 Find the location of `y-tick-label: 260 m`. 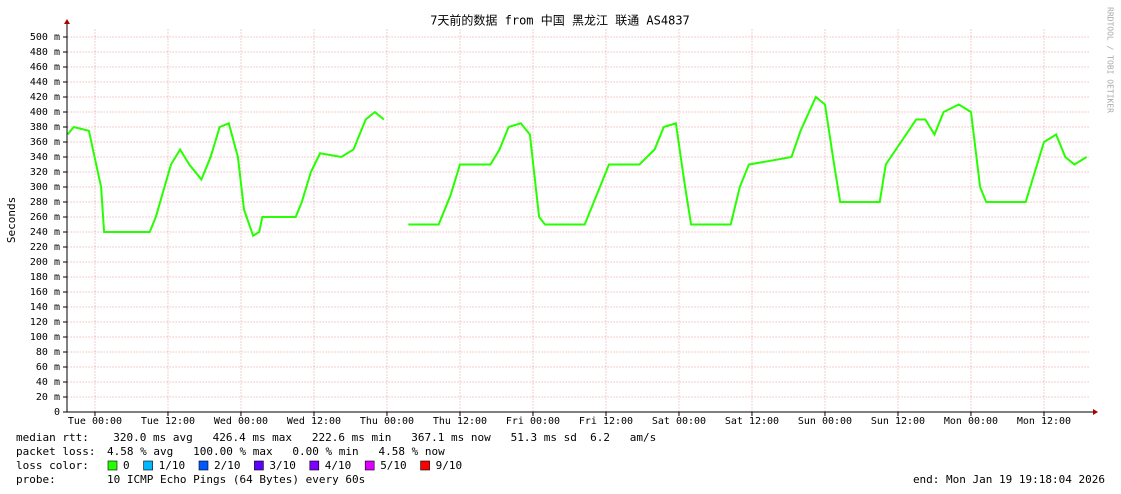

y-tick-label: 260 m is located at coordinates (45, 217).